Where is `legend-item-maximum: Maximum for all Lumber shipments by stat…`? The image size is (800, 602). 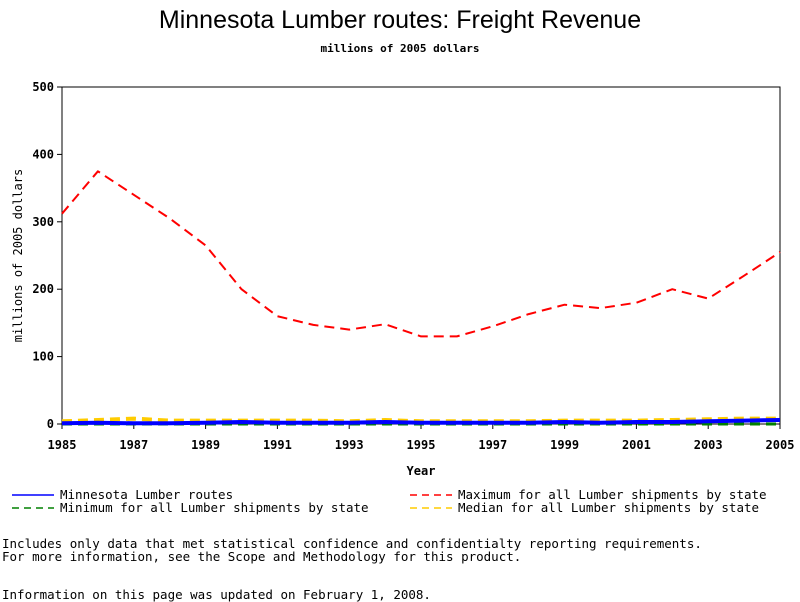 legend-item-maximum: Maximum for all Lumber shipments by stat… is located at coordinates (588, 494).